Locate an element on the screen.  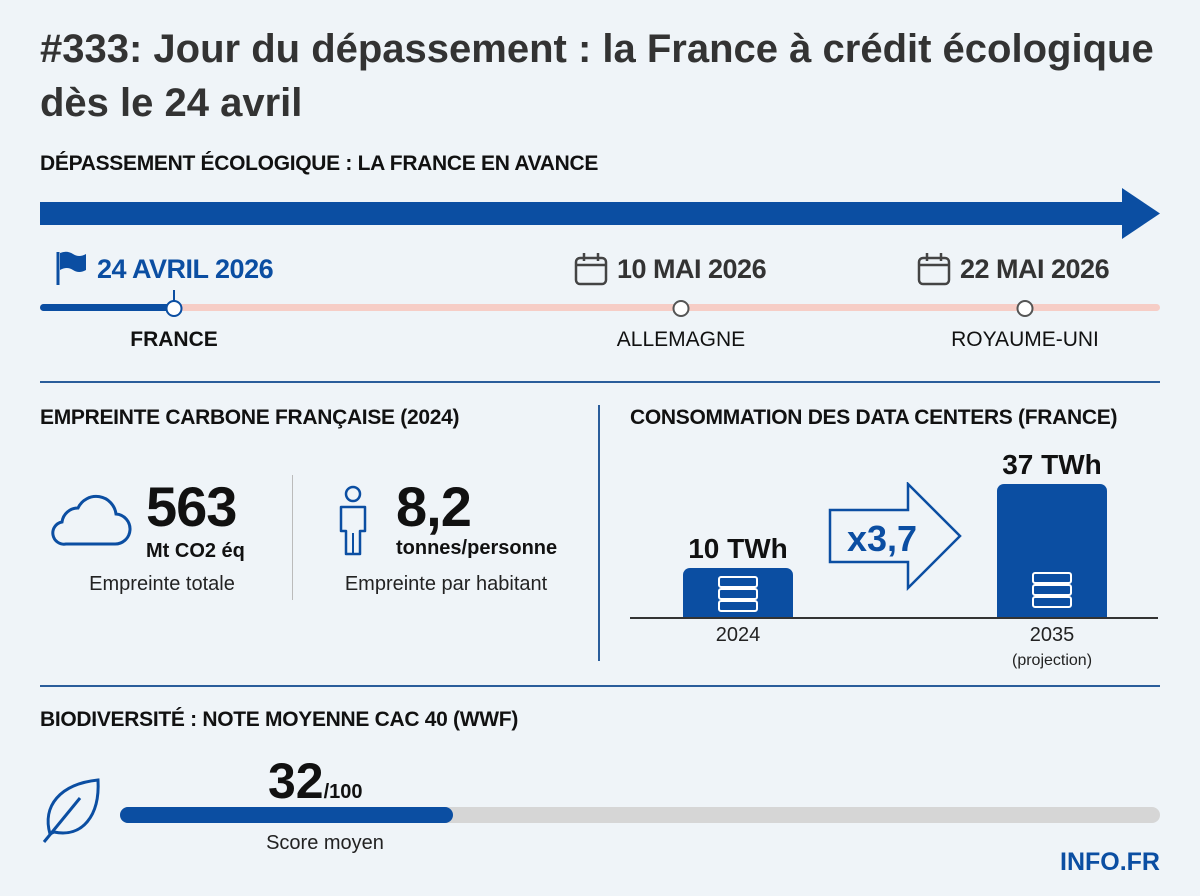
bar-label-2035: 37 TWh is located at coordinates (1052, 464).